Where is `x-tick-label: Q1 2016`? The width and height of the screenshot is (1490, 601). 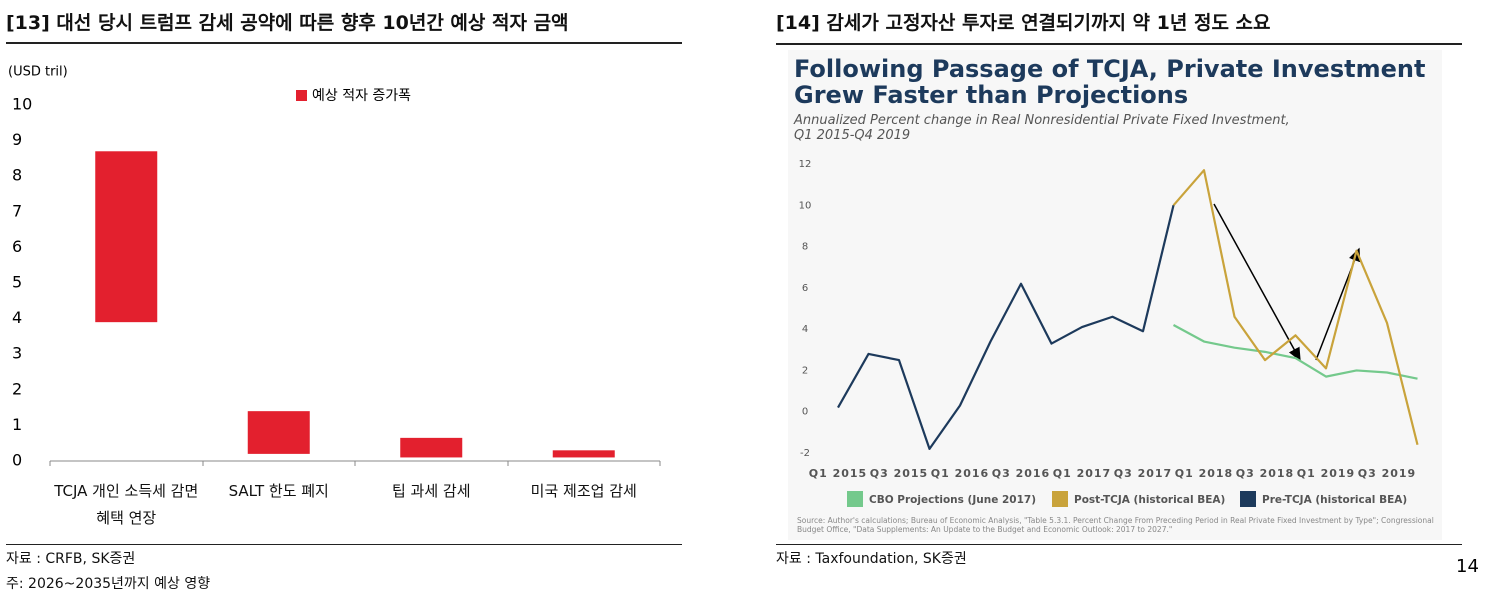
x-tick-label: Q1 2016 is located at coordinates (960, 473).